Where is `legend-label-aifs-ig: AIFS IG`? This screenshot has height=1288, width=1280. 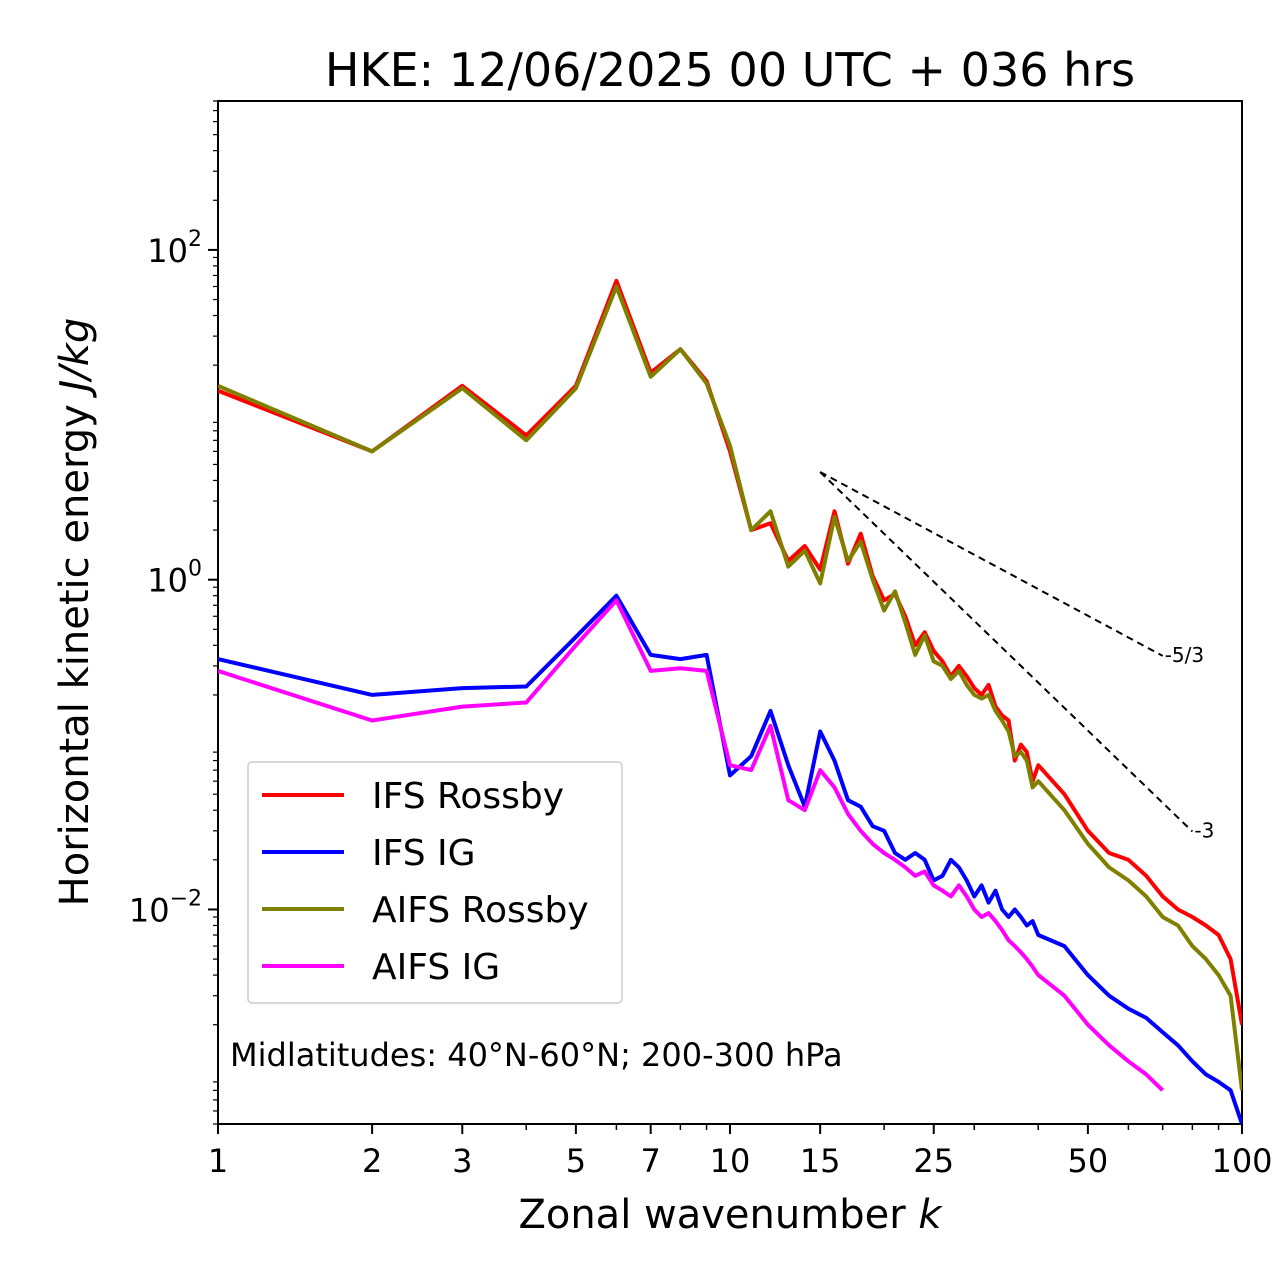
legend-label-aifs-ig: AIFS IG is located at coordinates (436, 967).